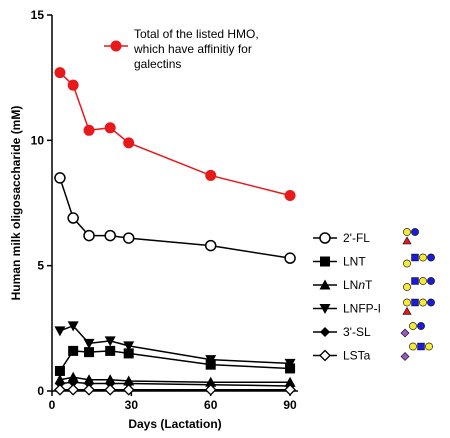 The height and width of the screenshot is (438, 450). I want to click on x-tick-label: 90, so click(290, 405).